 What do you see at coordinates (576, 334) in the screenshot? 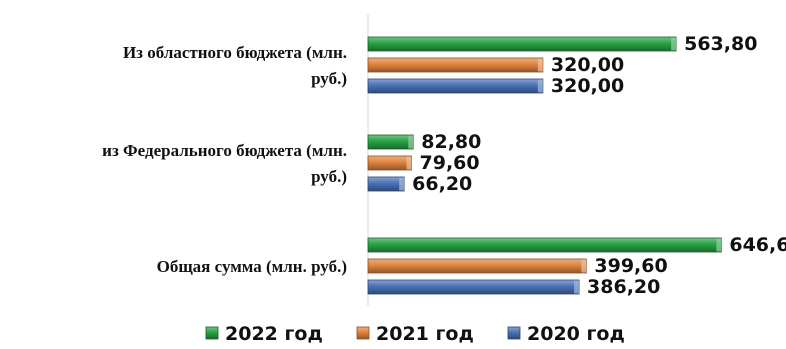
I see `legend-label: 2020 год` at bounding box center [576, 334].